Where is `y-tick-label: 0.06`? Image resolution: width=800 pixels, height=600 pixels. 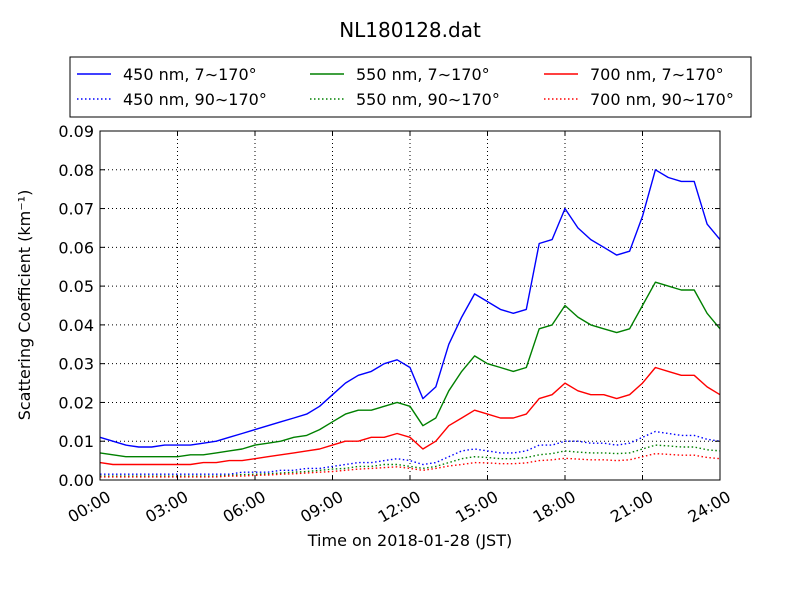
y-tick-label: 0.06 is located at coordinates (76, 247).